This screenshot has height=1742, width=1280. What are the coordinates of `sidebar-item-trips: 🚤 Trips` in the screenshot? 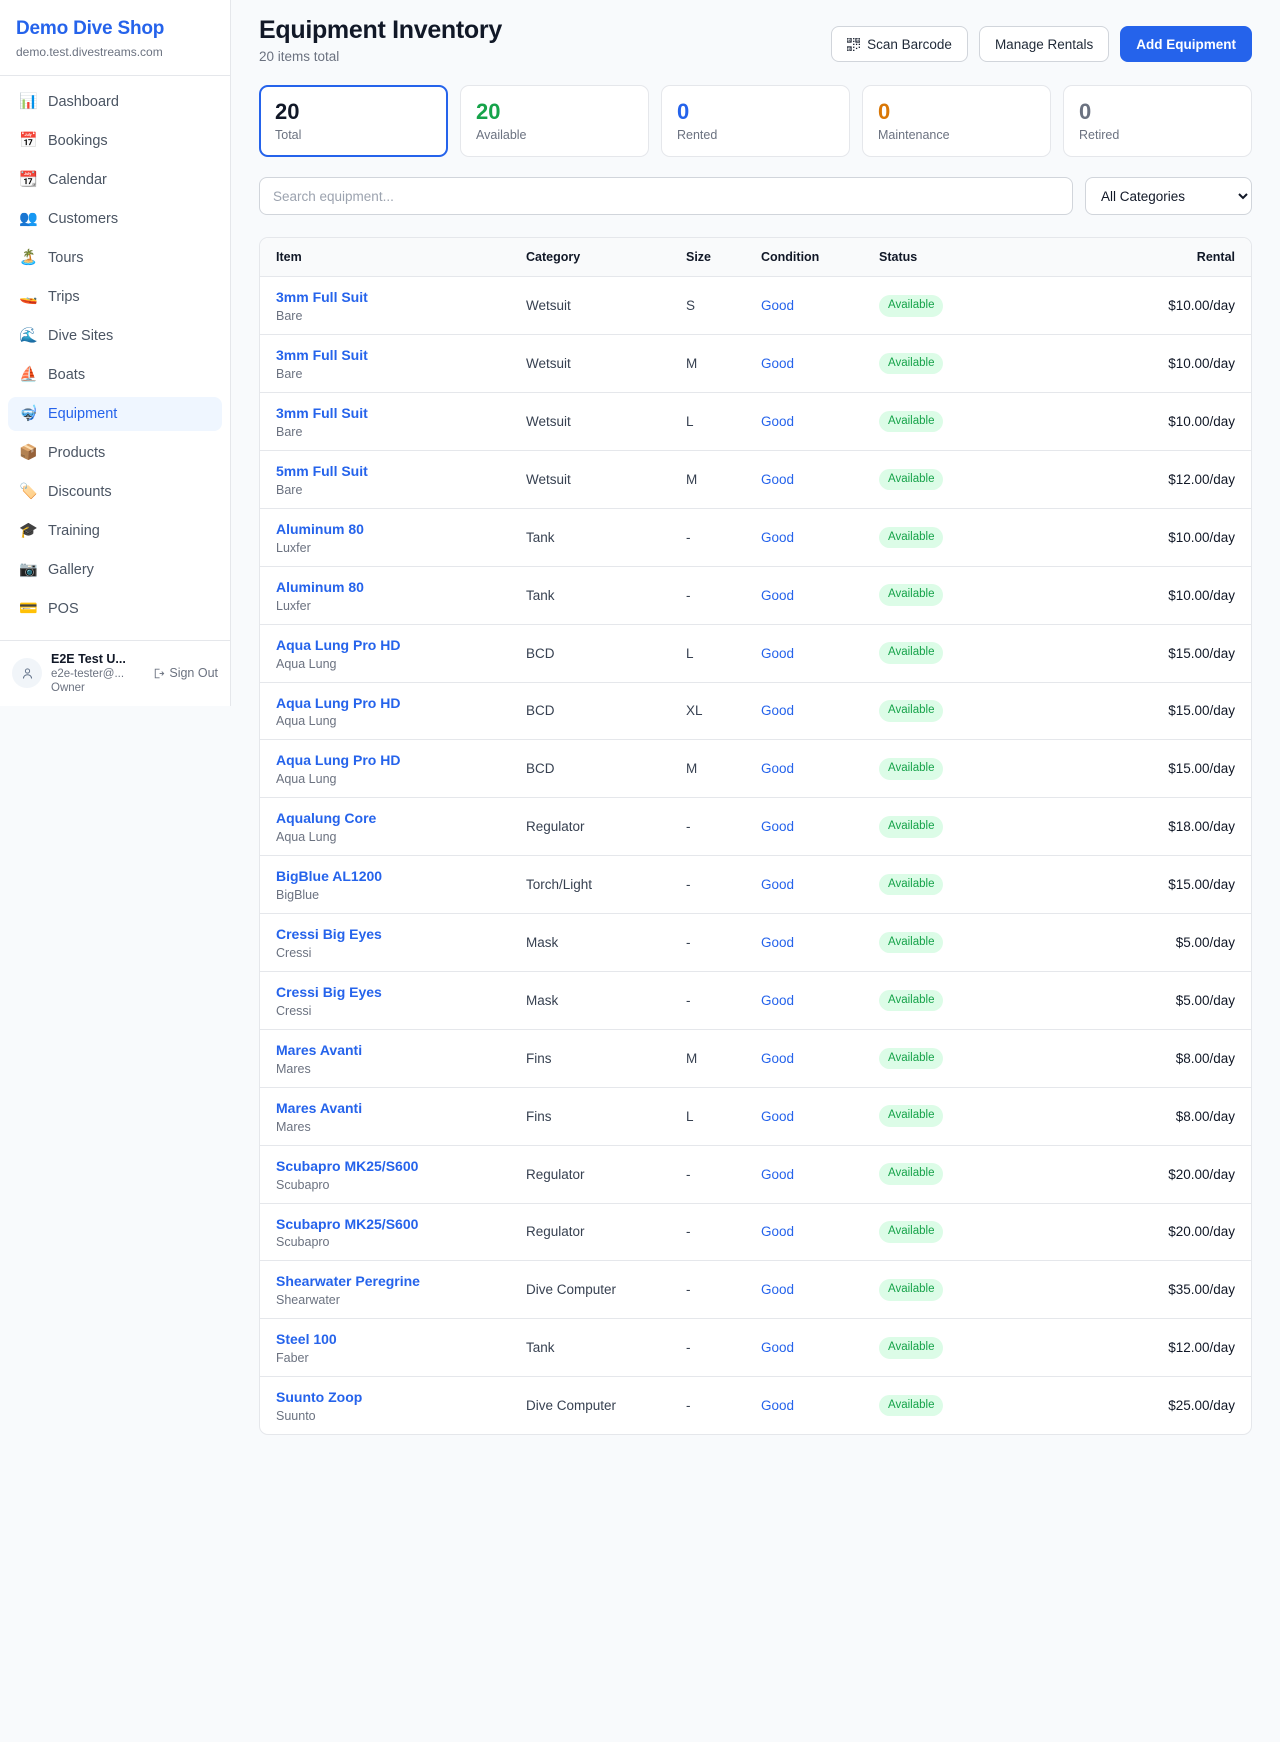 It's located at (115, 297).